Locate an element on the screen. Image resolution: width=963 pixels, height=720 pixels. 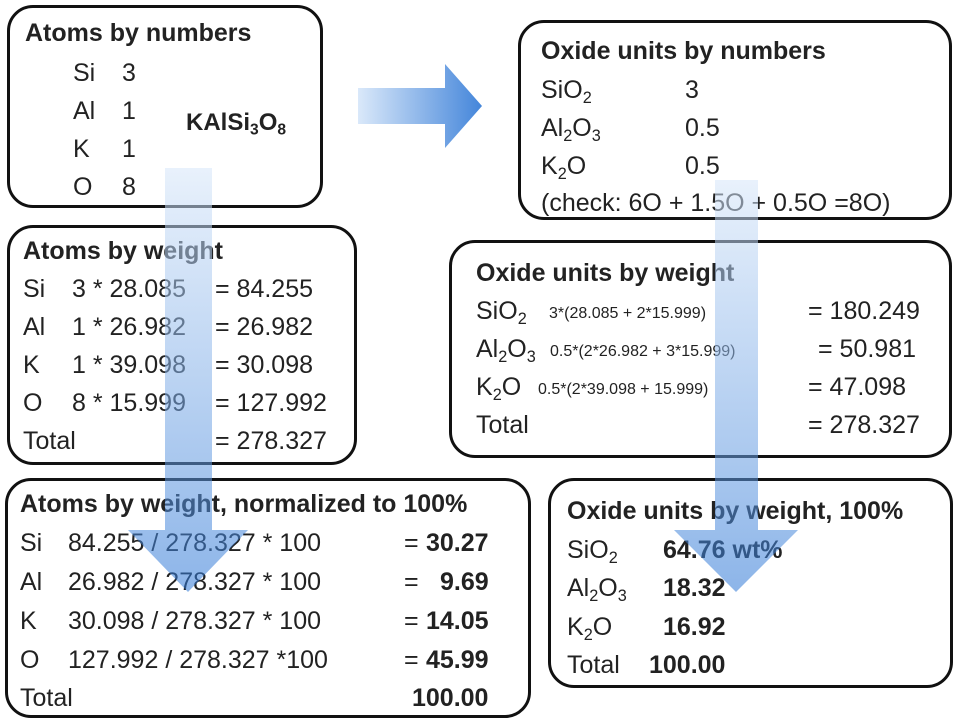
oxw-total: = 278.327 is located at coordinates (864, 425).